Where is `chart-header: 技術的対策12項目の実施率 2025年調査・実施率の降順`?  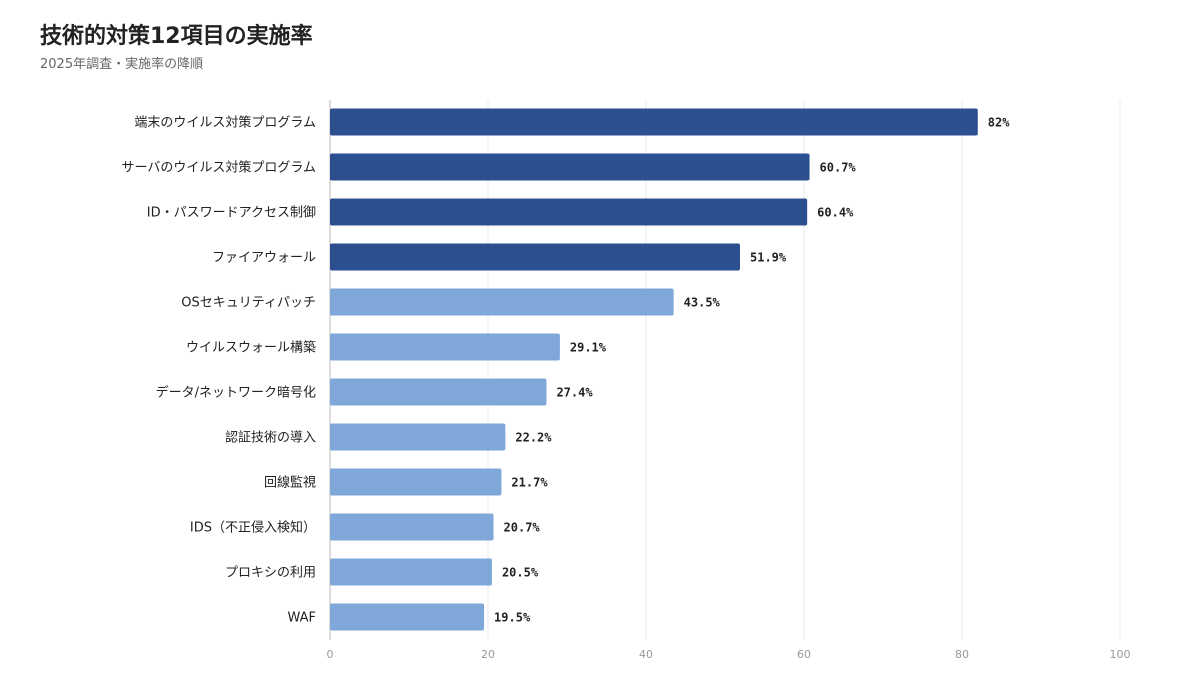 chart-header: 技術的対策12項目の実施率 2025年調査・実施率の降順 is located at coordinates (176, 48).